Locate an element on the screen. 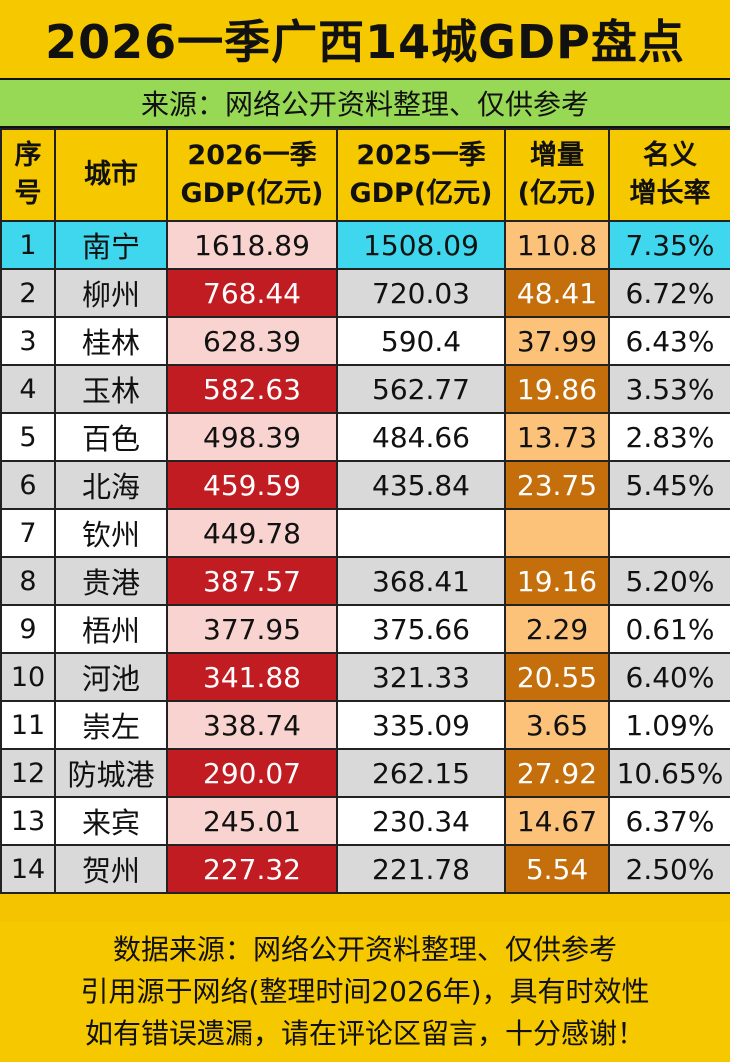  cell-index: 4 is located at coordinates (28, 389).